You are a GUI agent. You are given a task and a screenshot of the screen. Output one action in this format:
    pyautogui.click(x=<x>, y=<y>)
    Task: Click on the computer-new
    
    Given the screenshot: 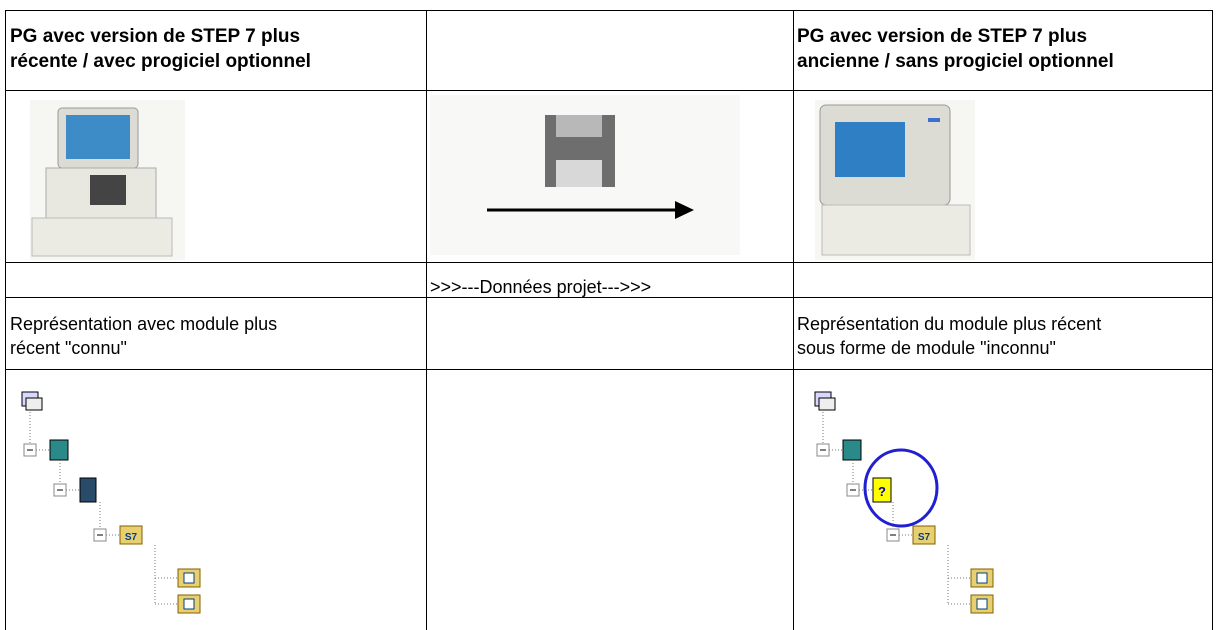 What is the action you would take?
    pyautogui.click(x=107, y=180)
    